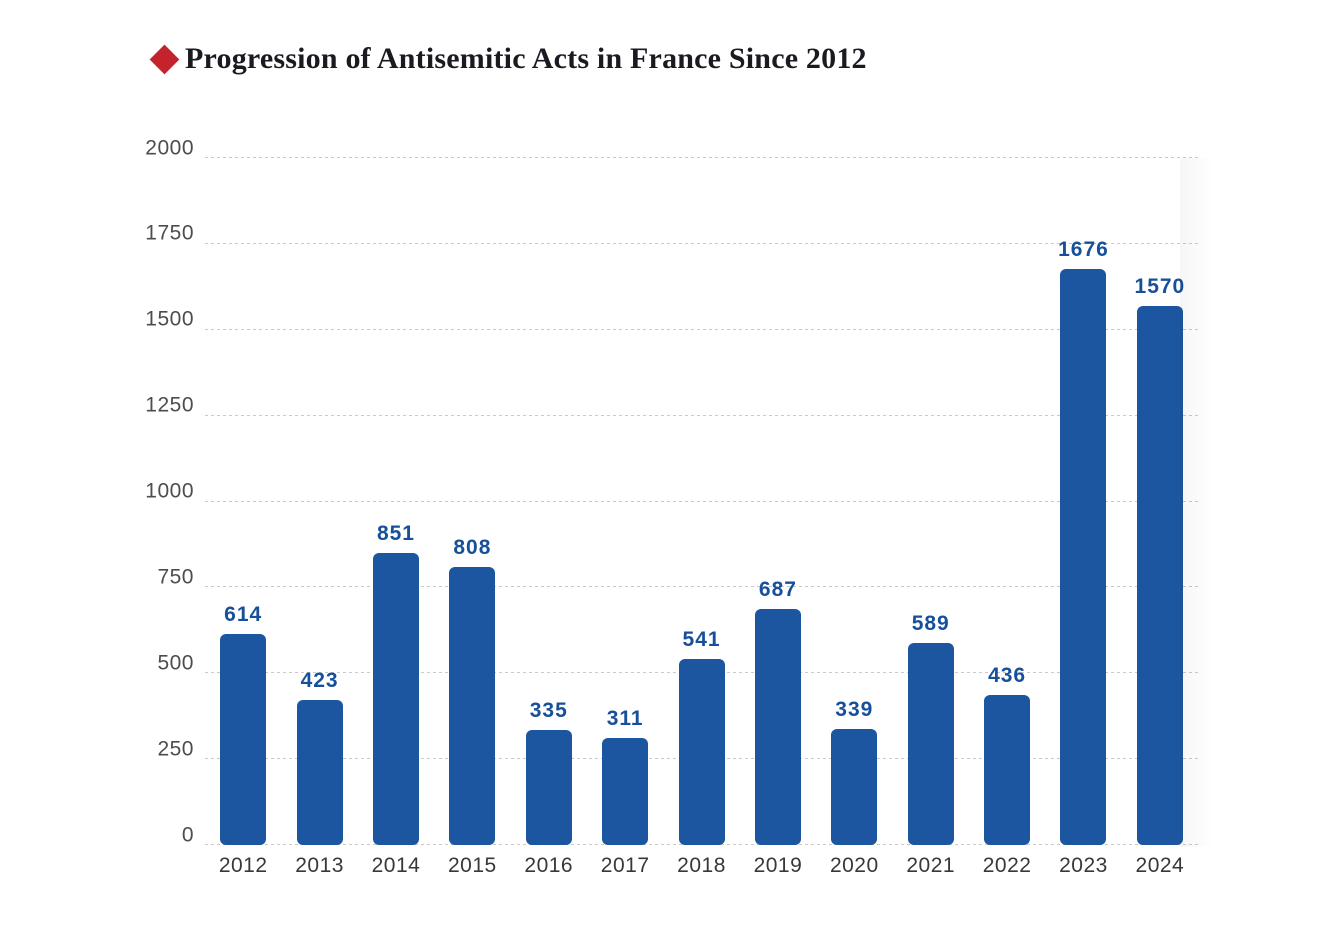  I want to click on x-axis-tick-label: 2014, so click(396, 865).